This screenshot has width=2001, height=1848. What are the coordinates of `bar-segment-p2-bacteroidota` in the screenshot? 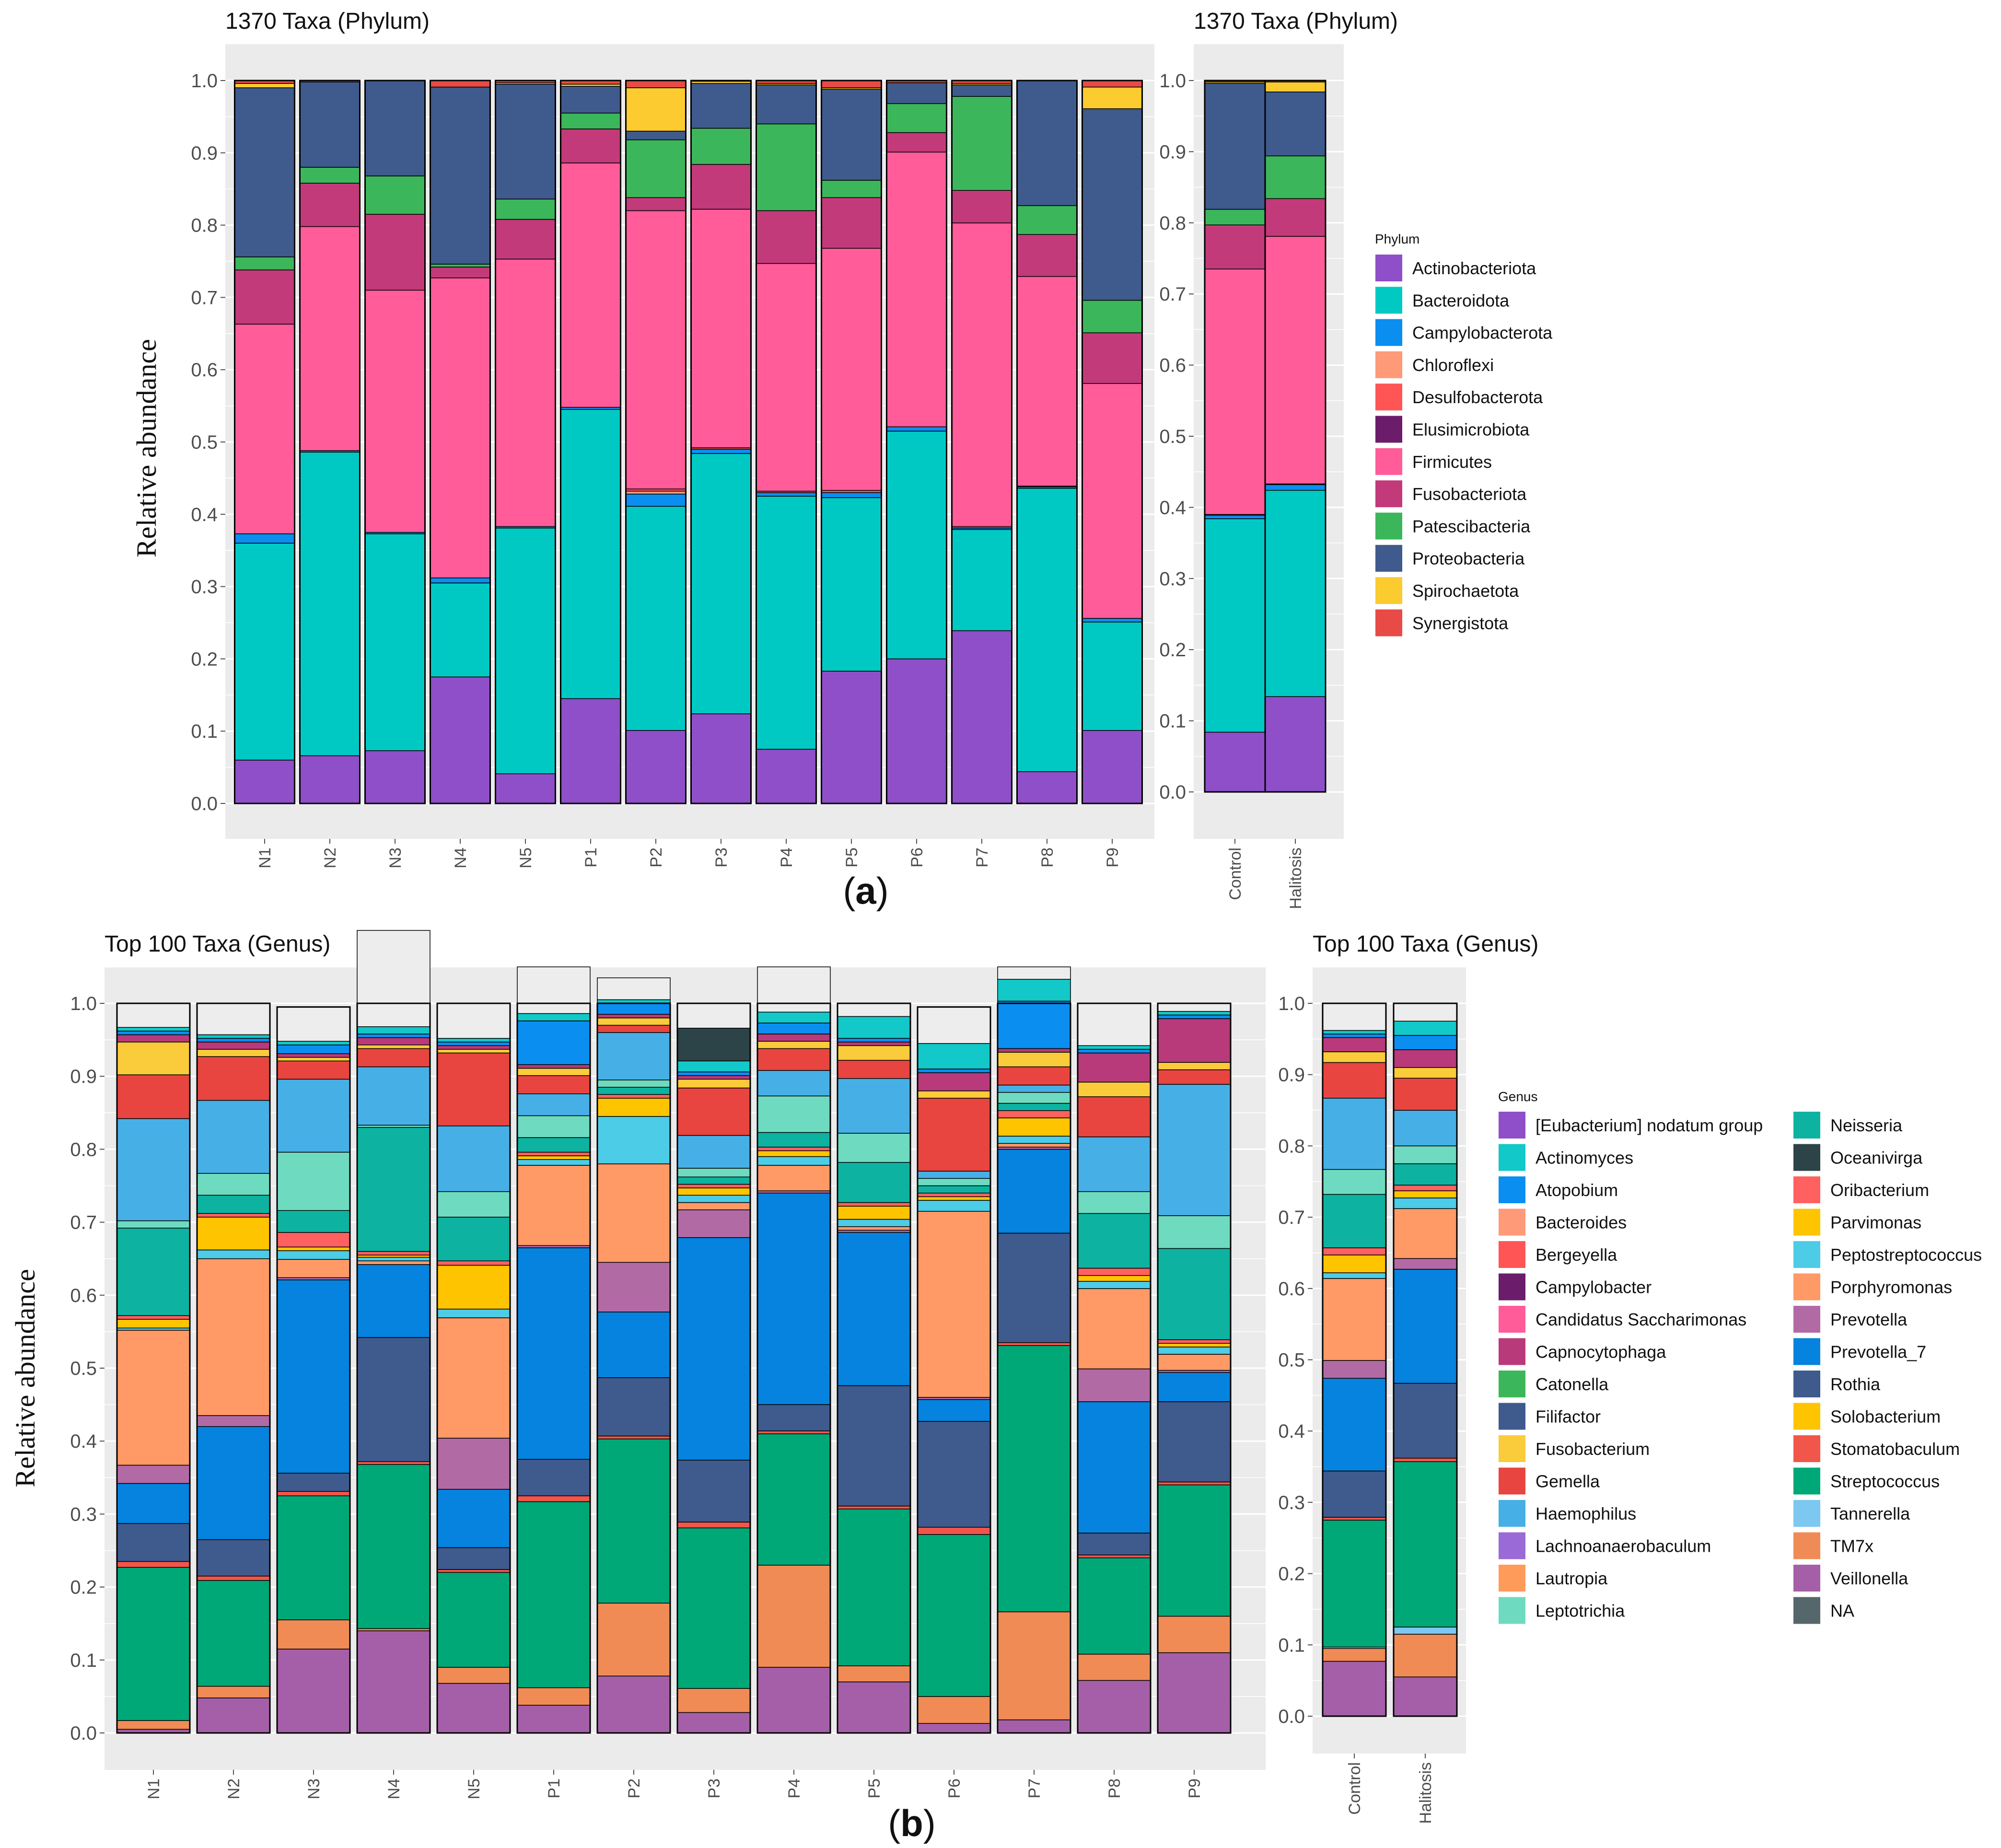 It's located at (655, 618).